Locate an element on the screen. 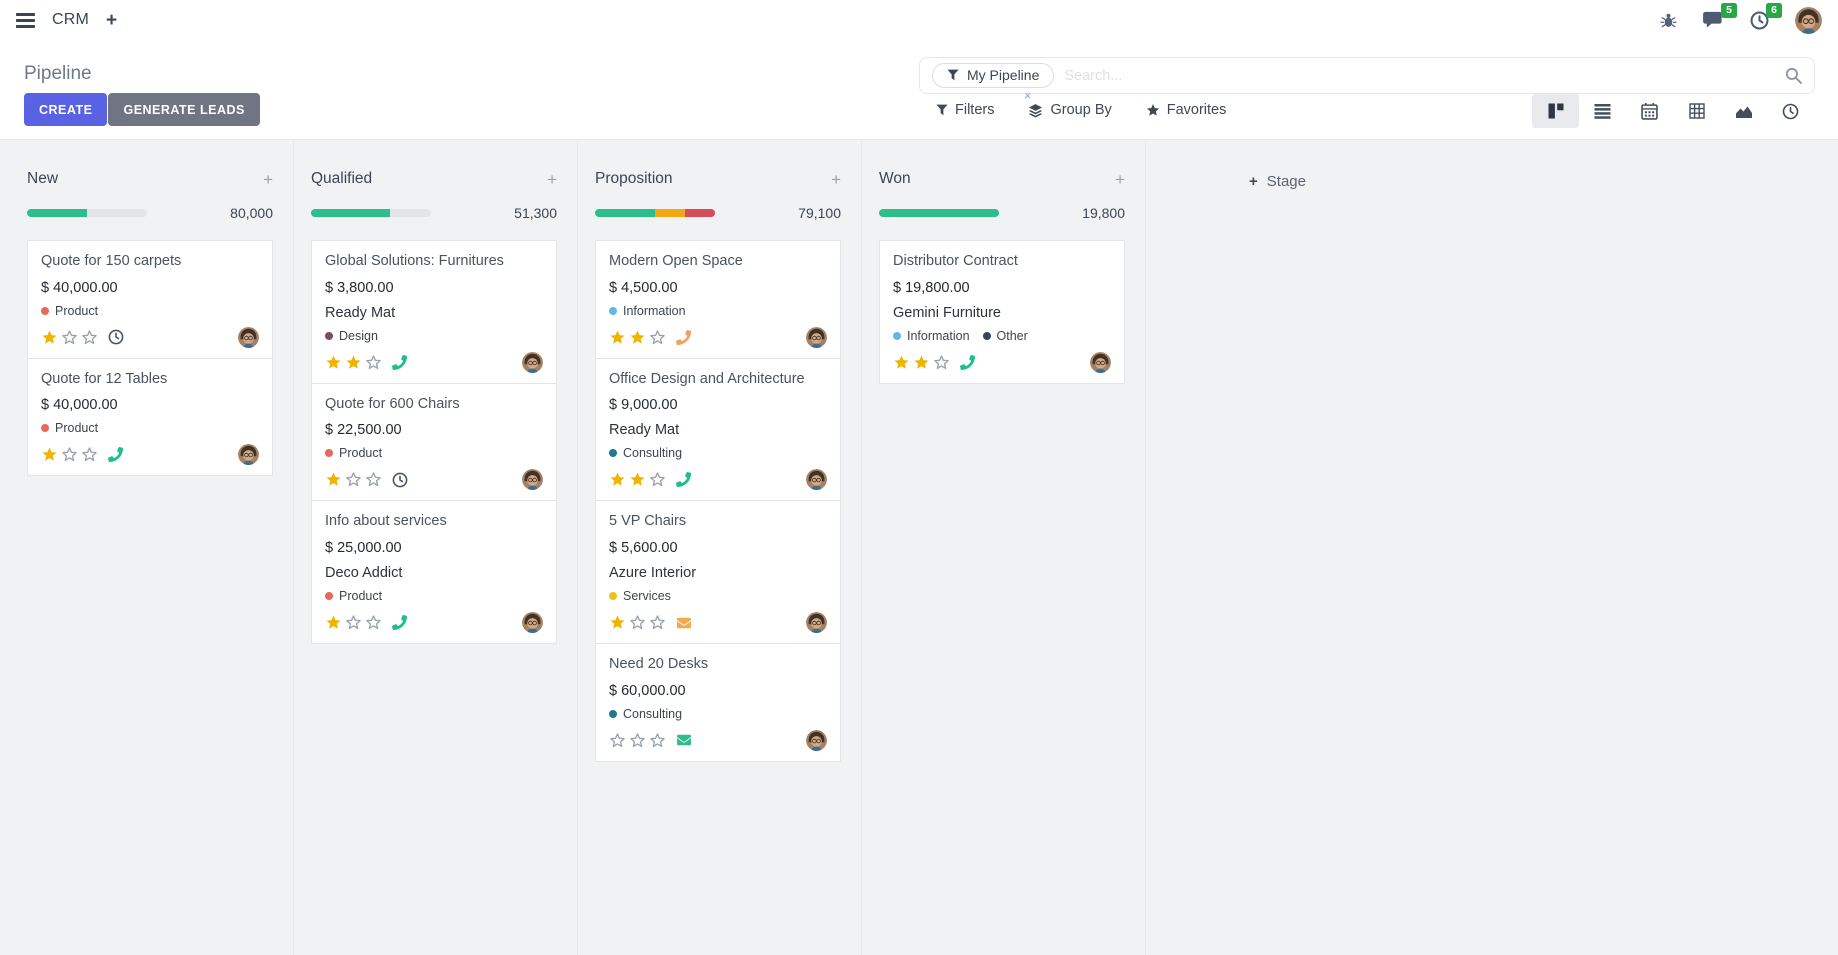 This screenshot has height=955, width=1838. view-pivot-icon is located at coordinates (1696, 111).